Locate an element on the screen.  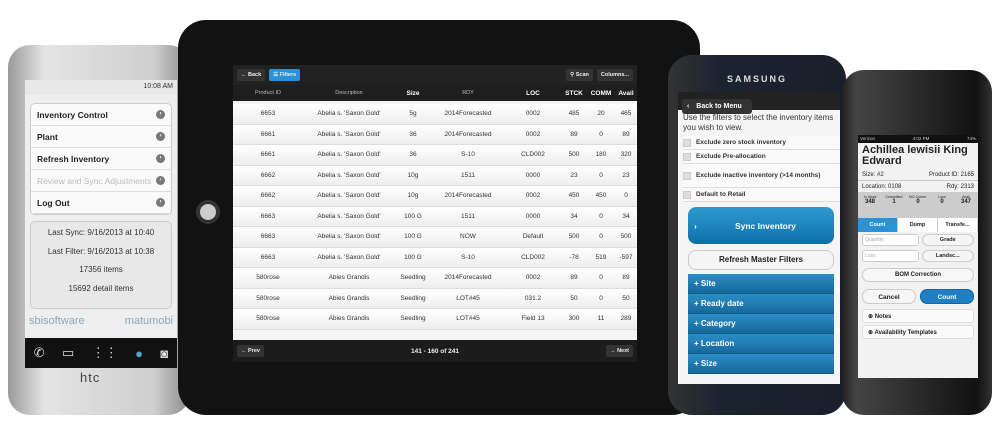
filter-accordion-item: + Site is located at coordinates (761, 284).